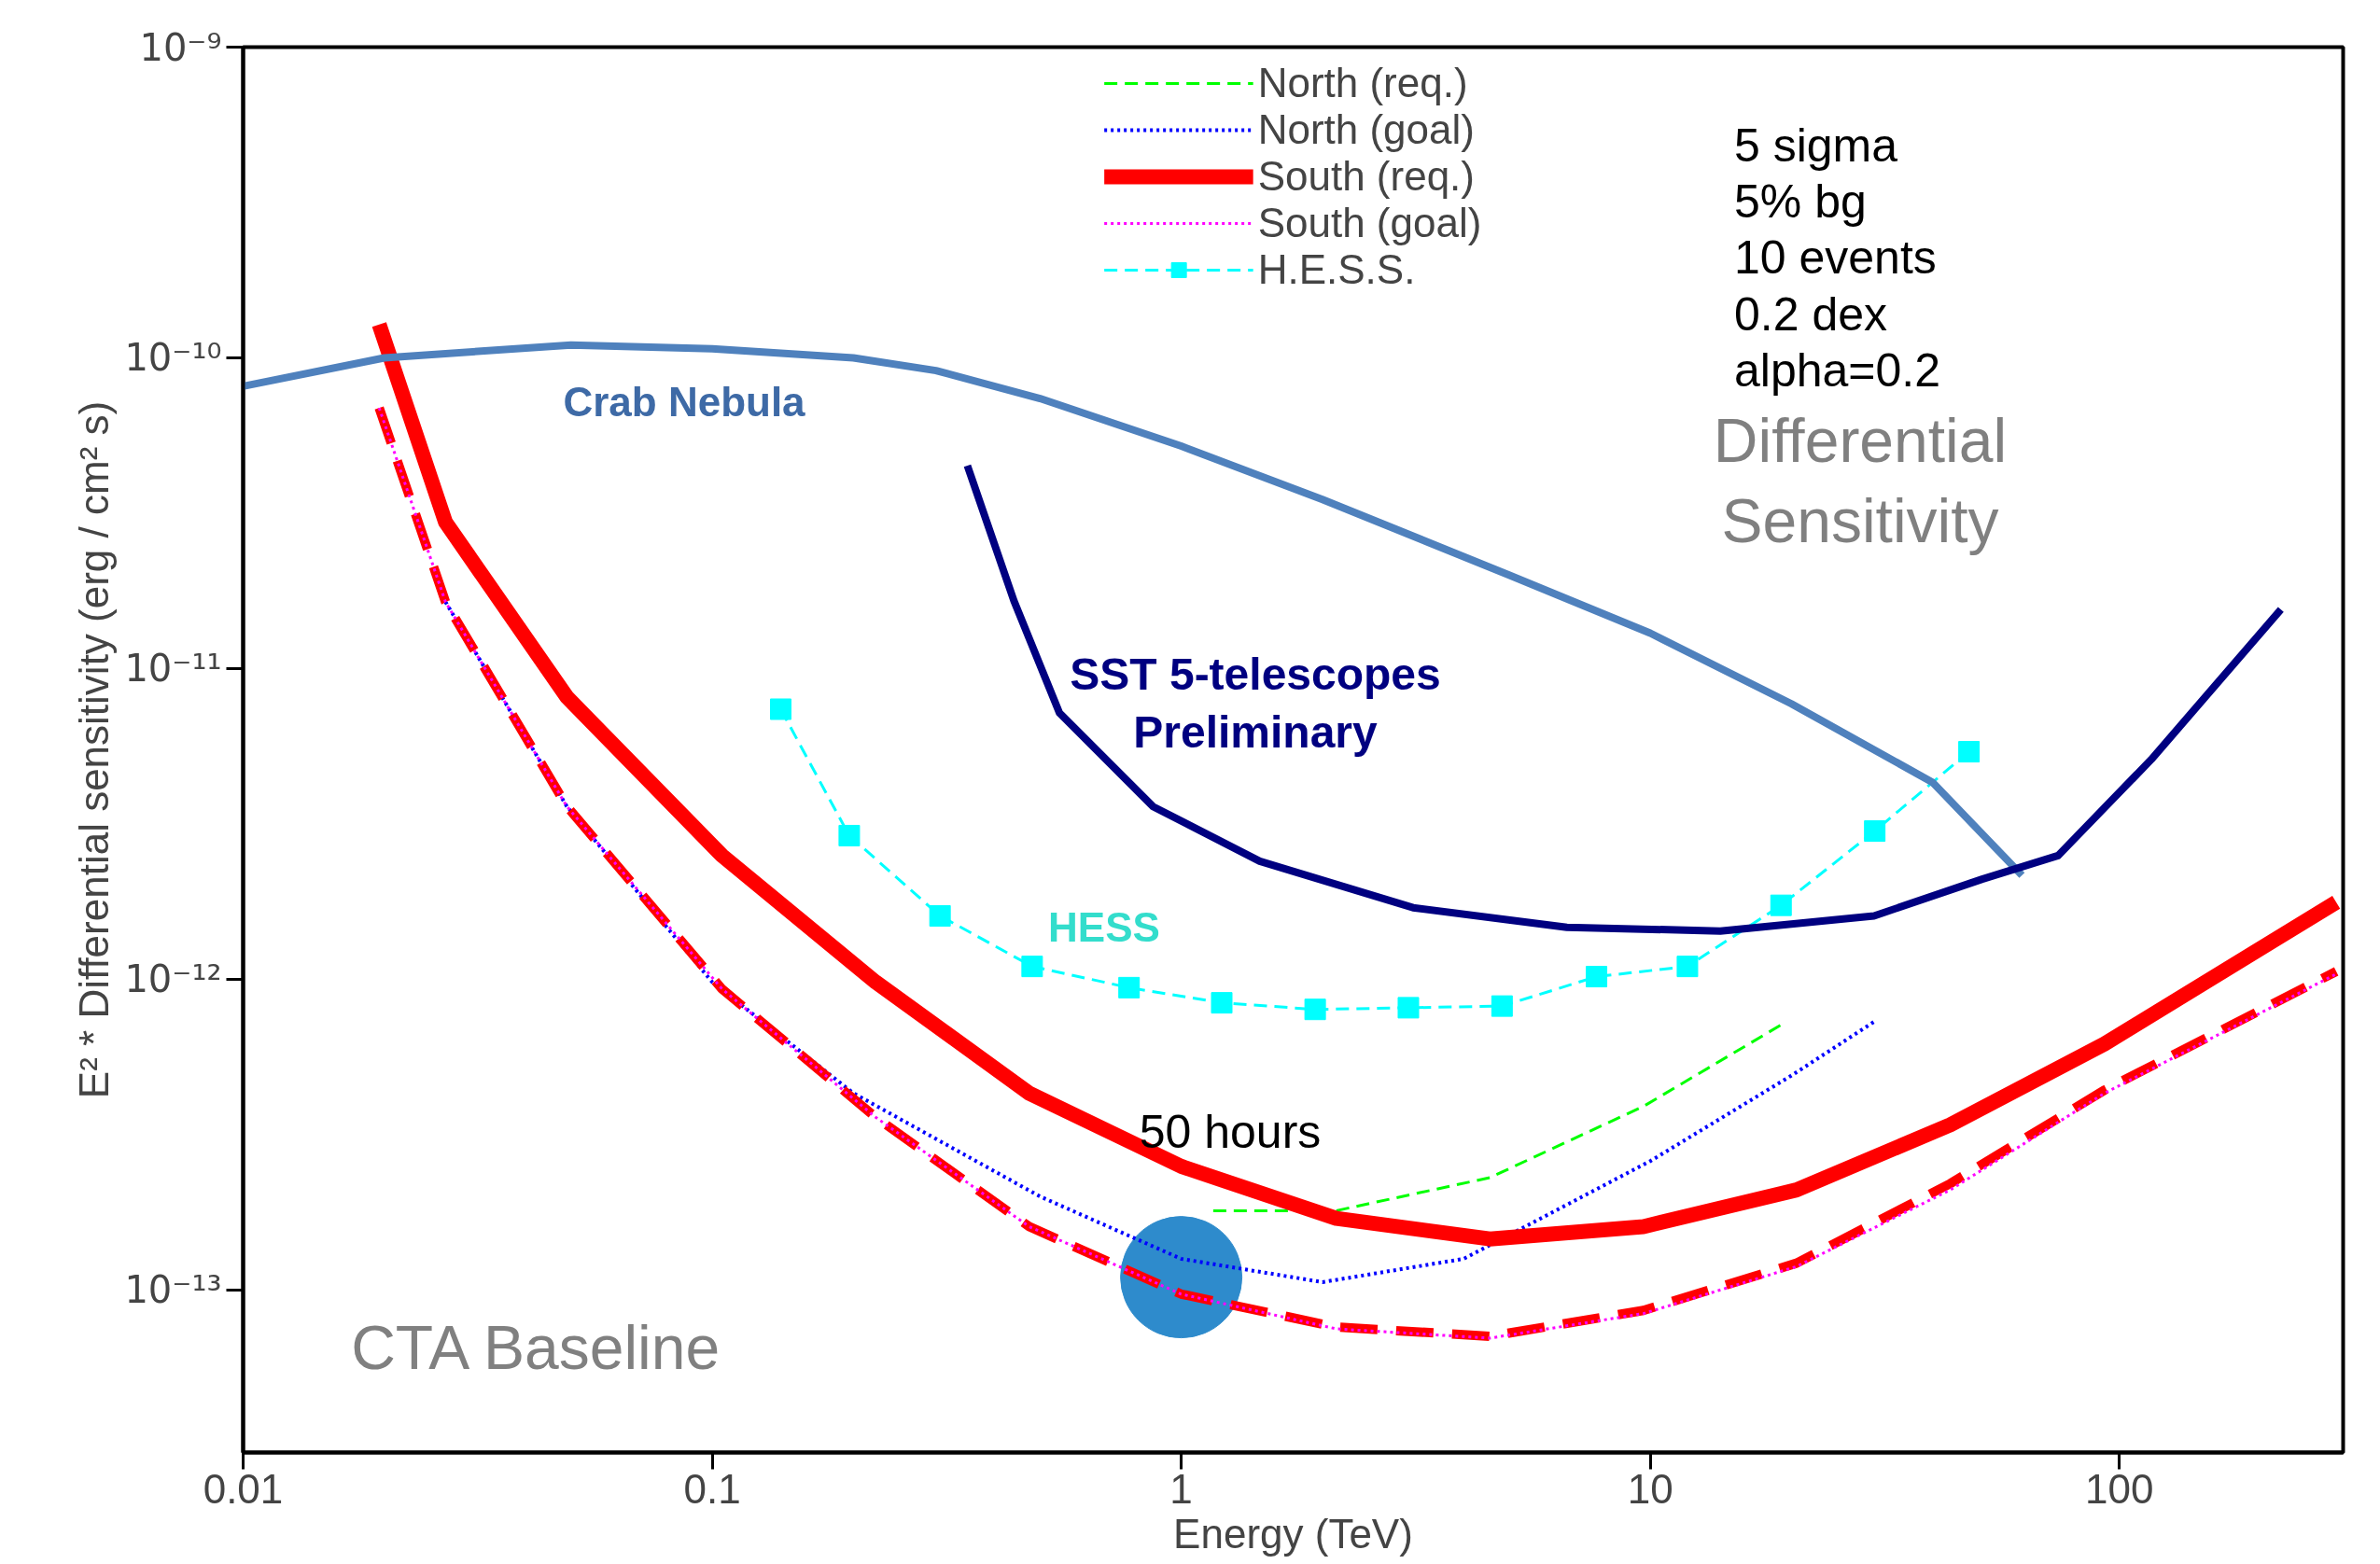 The width and height of the screenshot is (2380, 1564). What do you see at coordinates (712, 1488) in the screenshot?
I see `x-tick-label: 0.1` at bounding box center [712, 1488].